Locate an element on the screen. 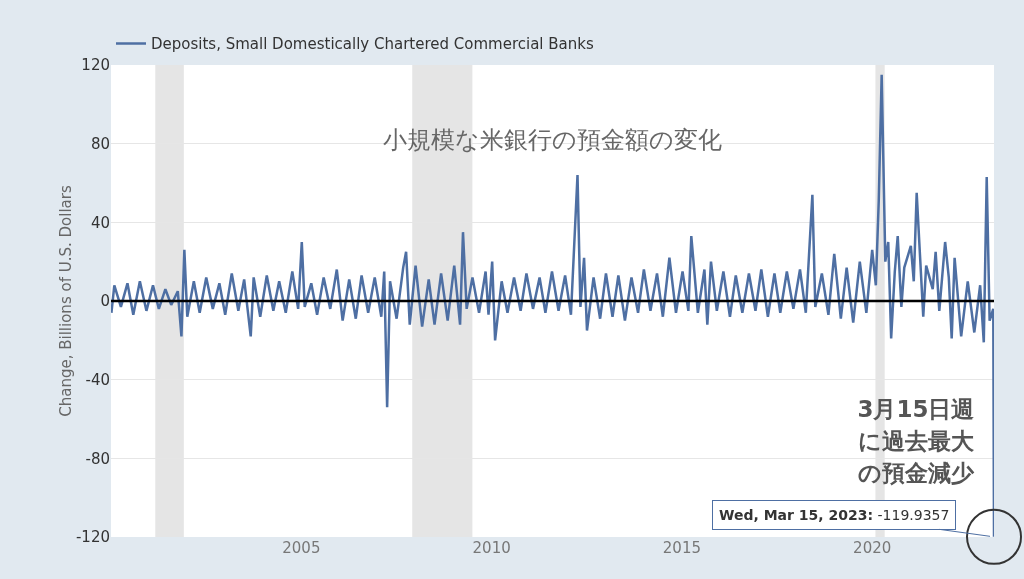  legend-label: Deposits, Small Domestically Chartered Commercial Banks is located at coordinates (372, 44).